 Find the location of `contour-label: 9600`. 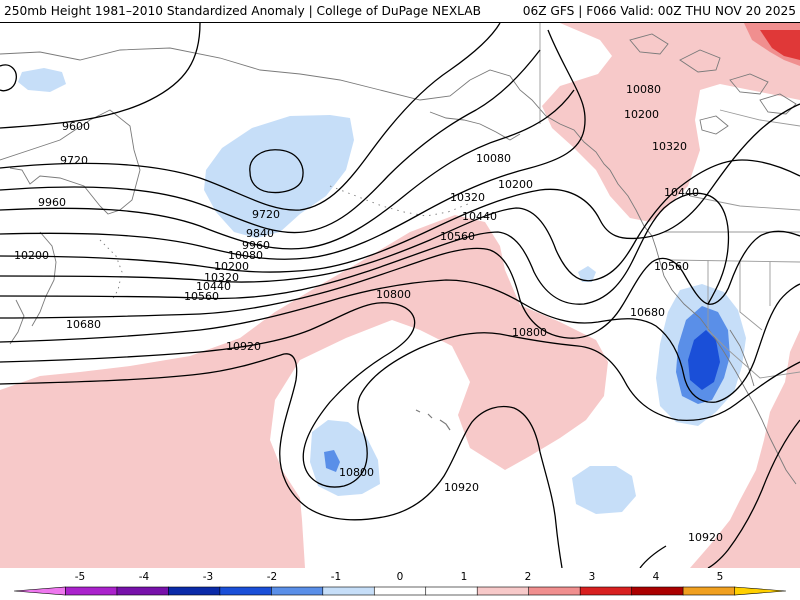

contour-label: 9600 is located at coordinates (76, 126).